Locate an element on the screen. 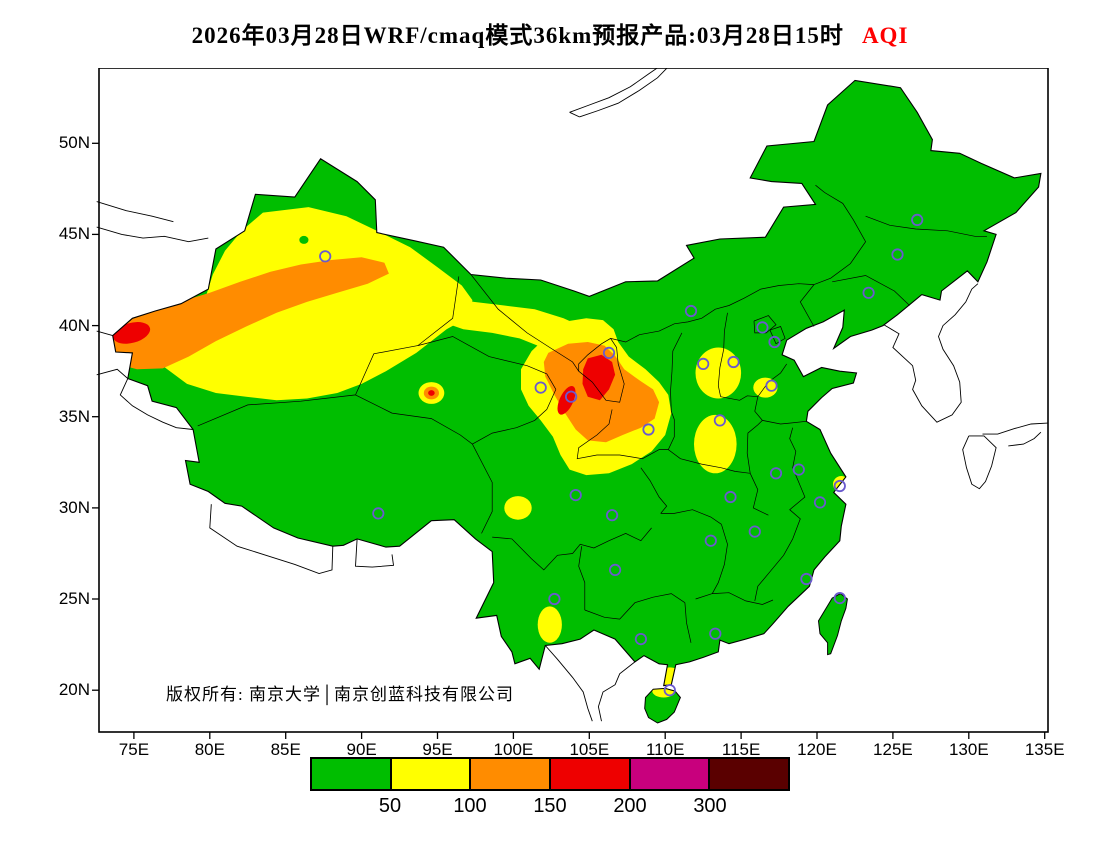  x-tick-label: 100E is located at coordinates (513, 749).